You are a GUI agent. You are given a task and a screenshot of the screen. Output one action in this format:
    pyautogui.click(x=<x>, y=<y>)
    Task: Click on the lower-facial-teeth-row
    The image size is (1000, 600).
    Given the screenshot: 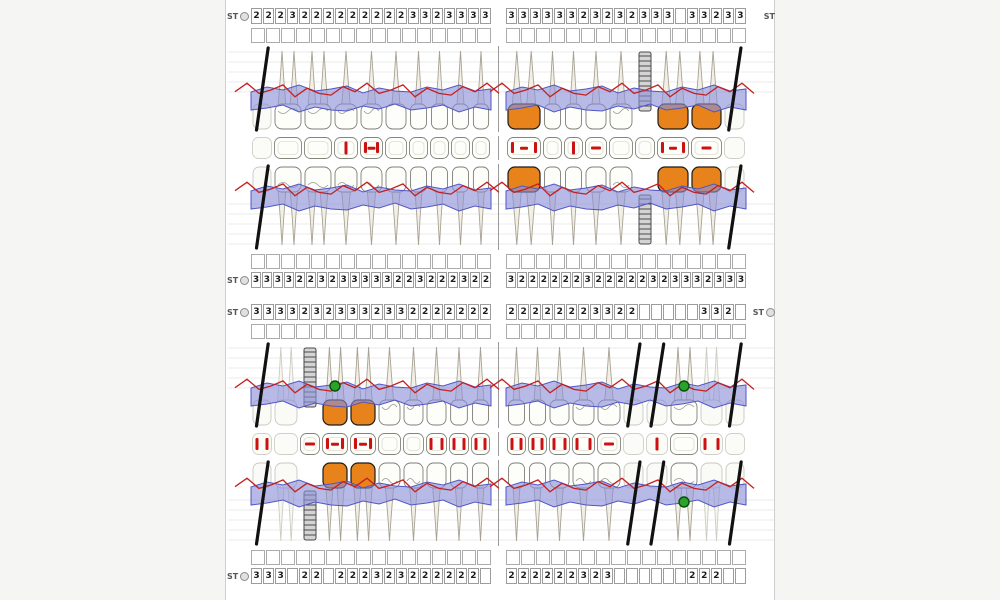 What is the action you would take?
    pyautogui.click(x=501, y=385)
    